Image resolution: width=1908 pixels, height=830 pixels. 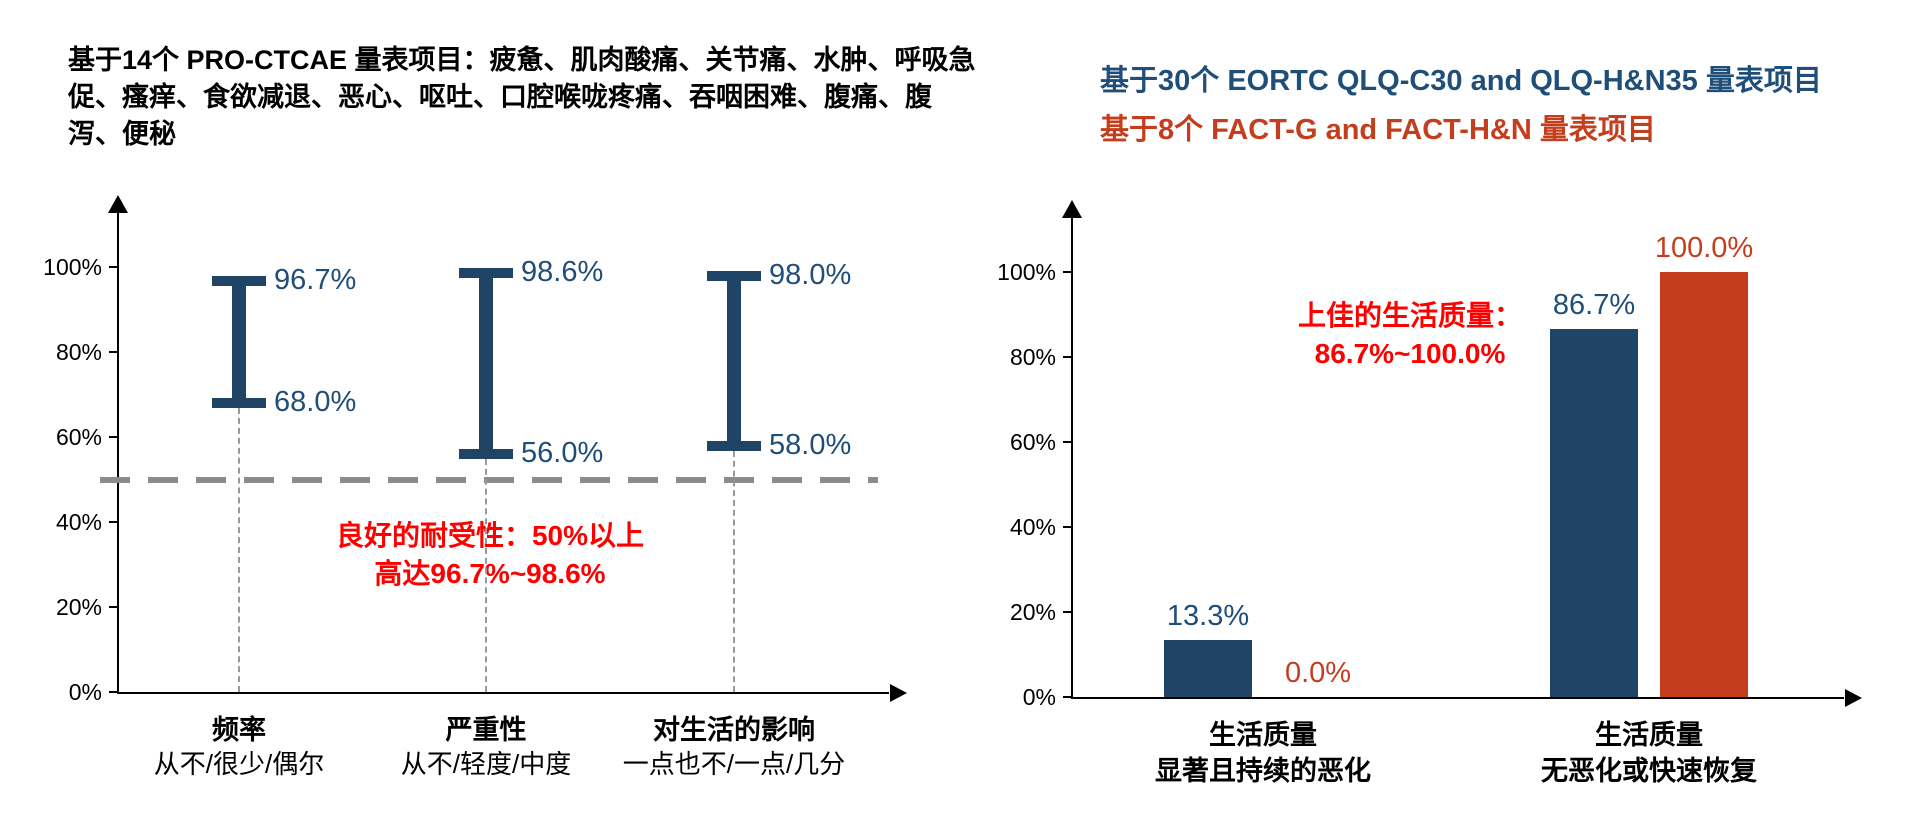 What do you see at coordinates (1649, 771) in the screenshot?
I see `category-sublabel: 无恶化或快速恢复` at bounding box center [1649, 771].